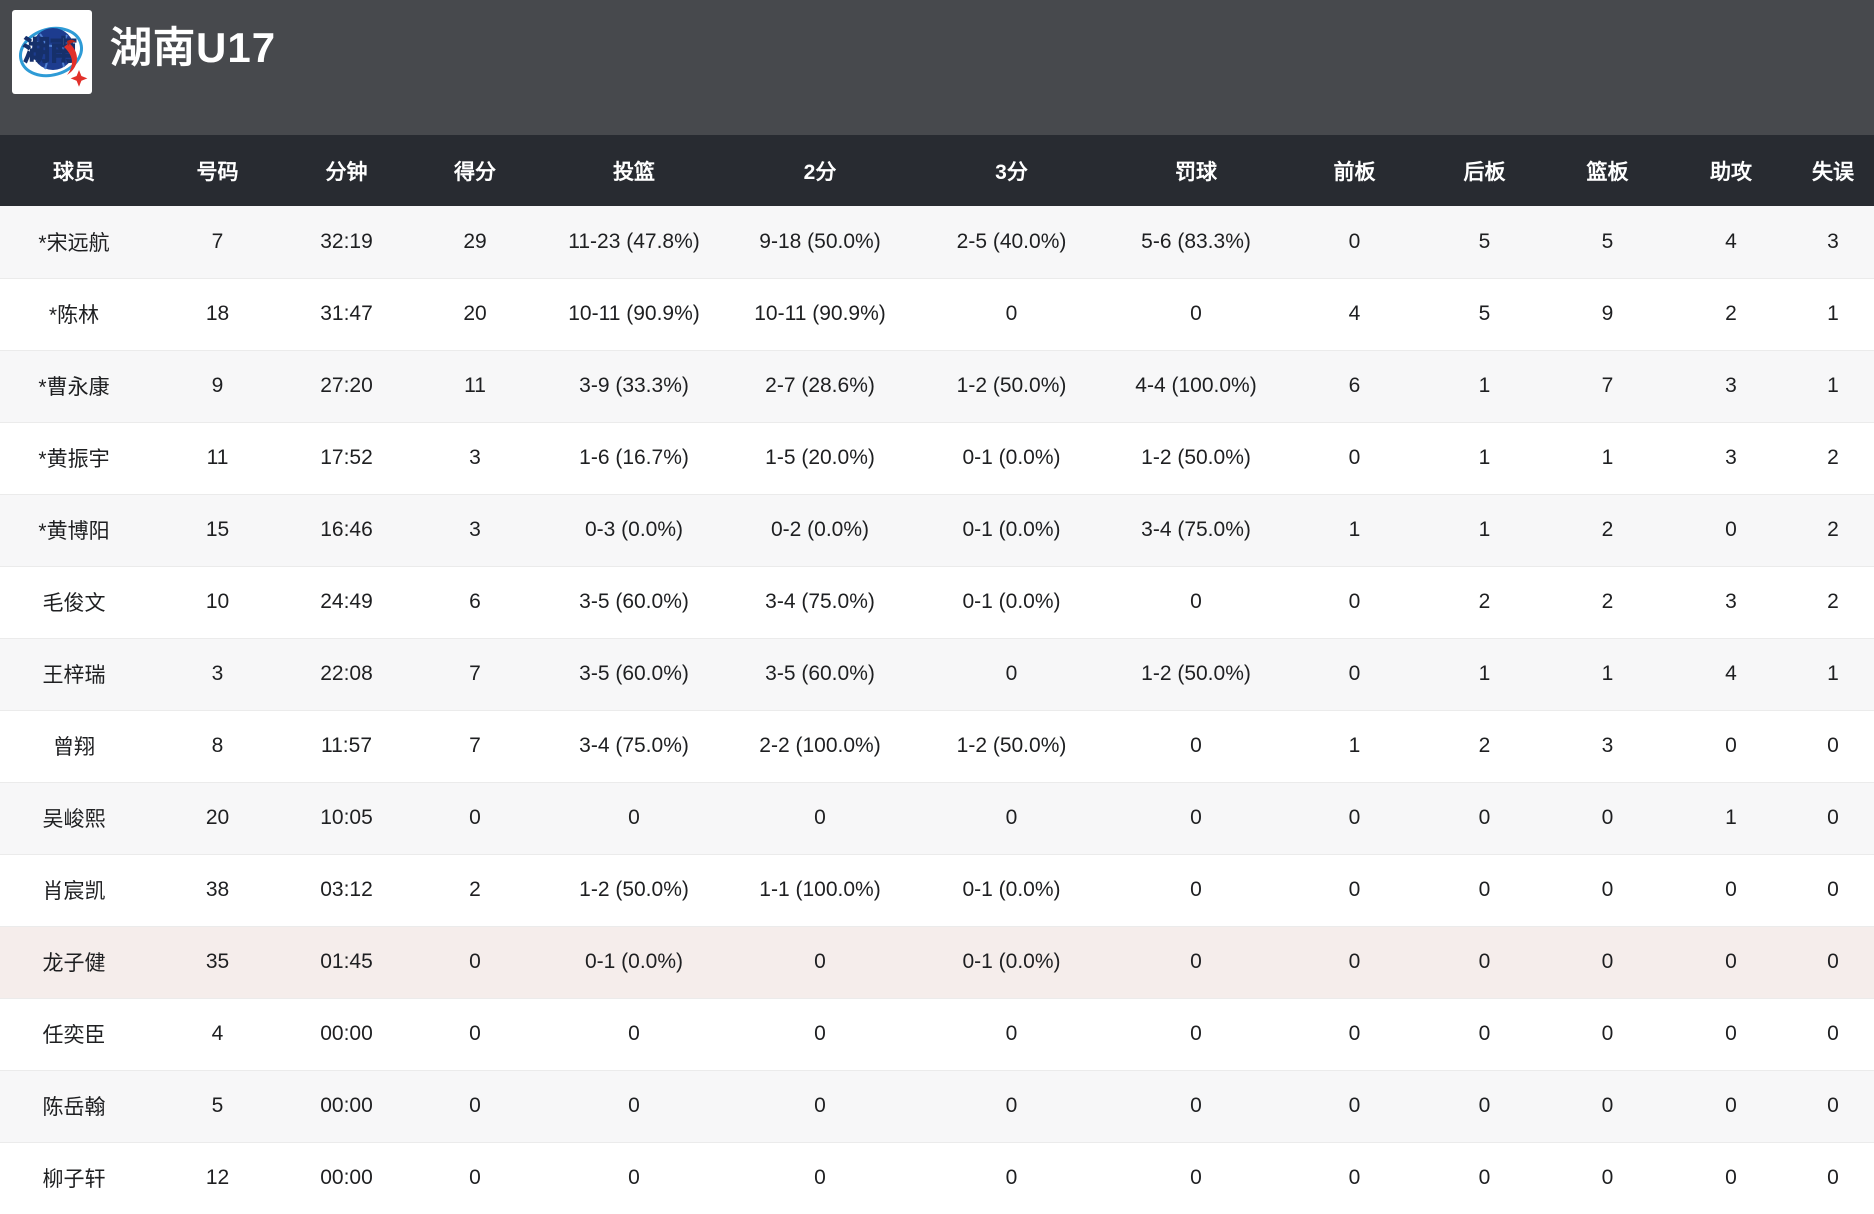  I want to click on player-row: 柳子轩 12 00:00 0 0 0 0 0 0 0 0 0 0, so click(937, 1178).